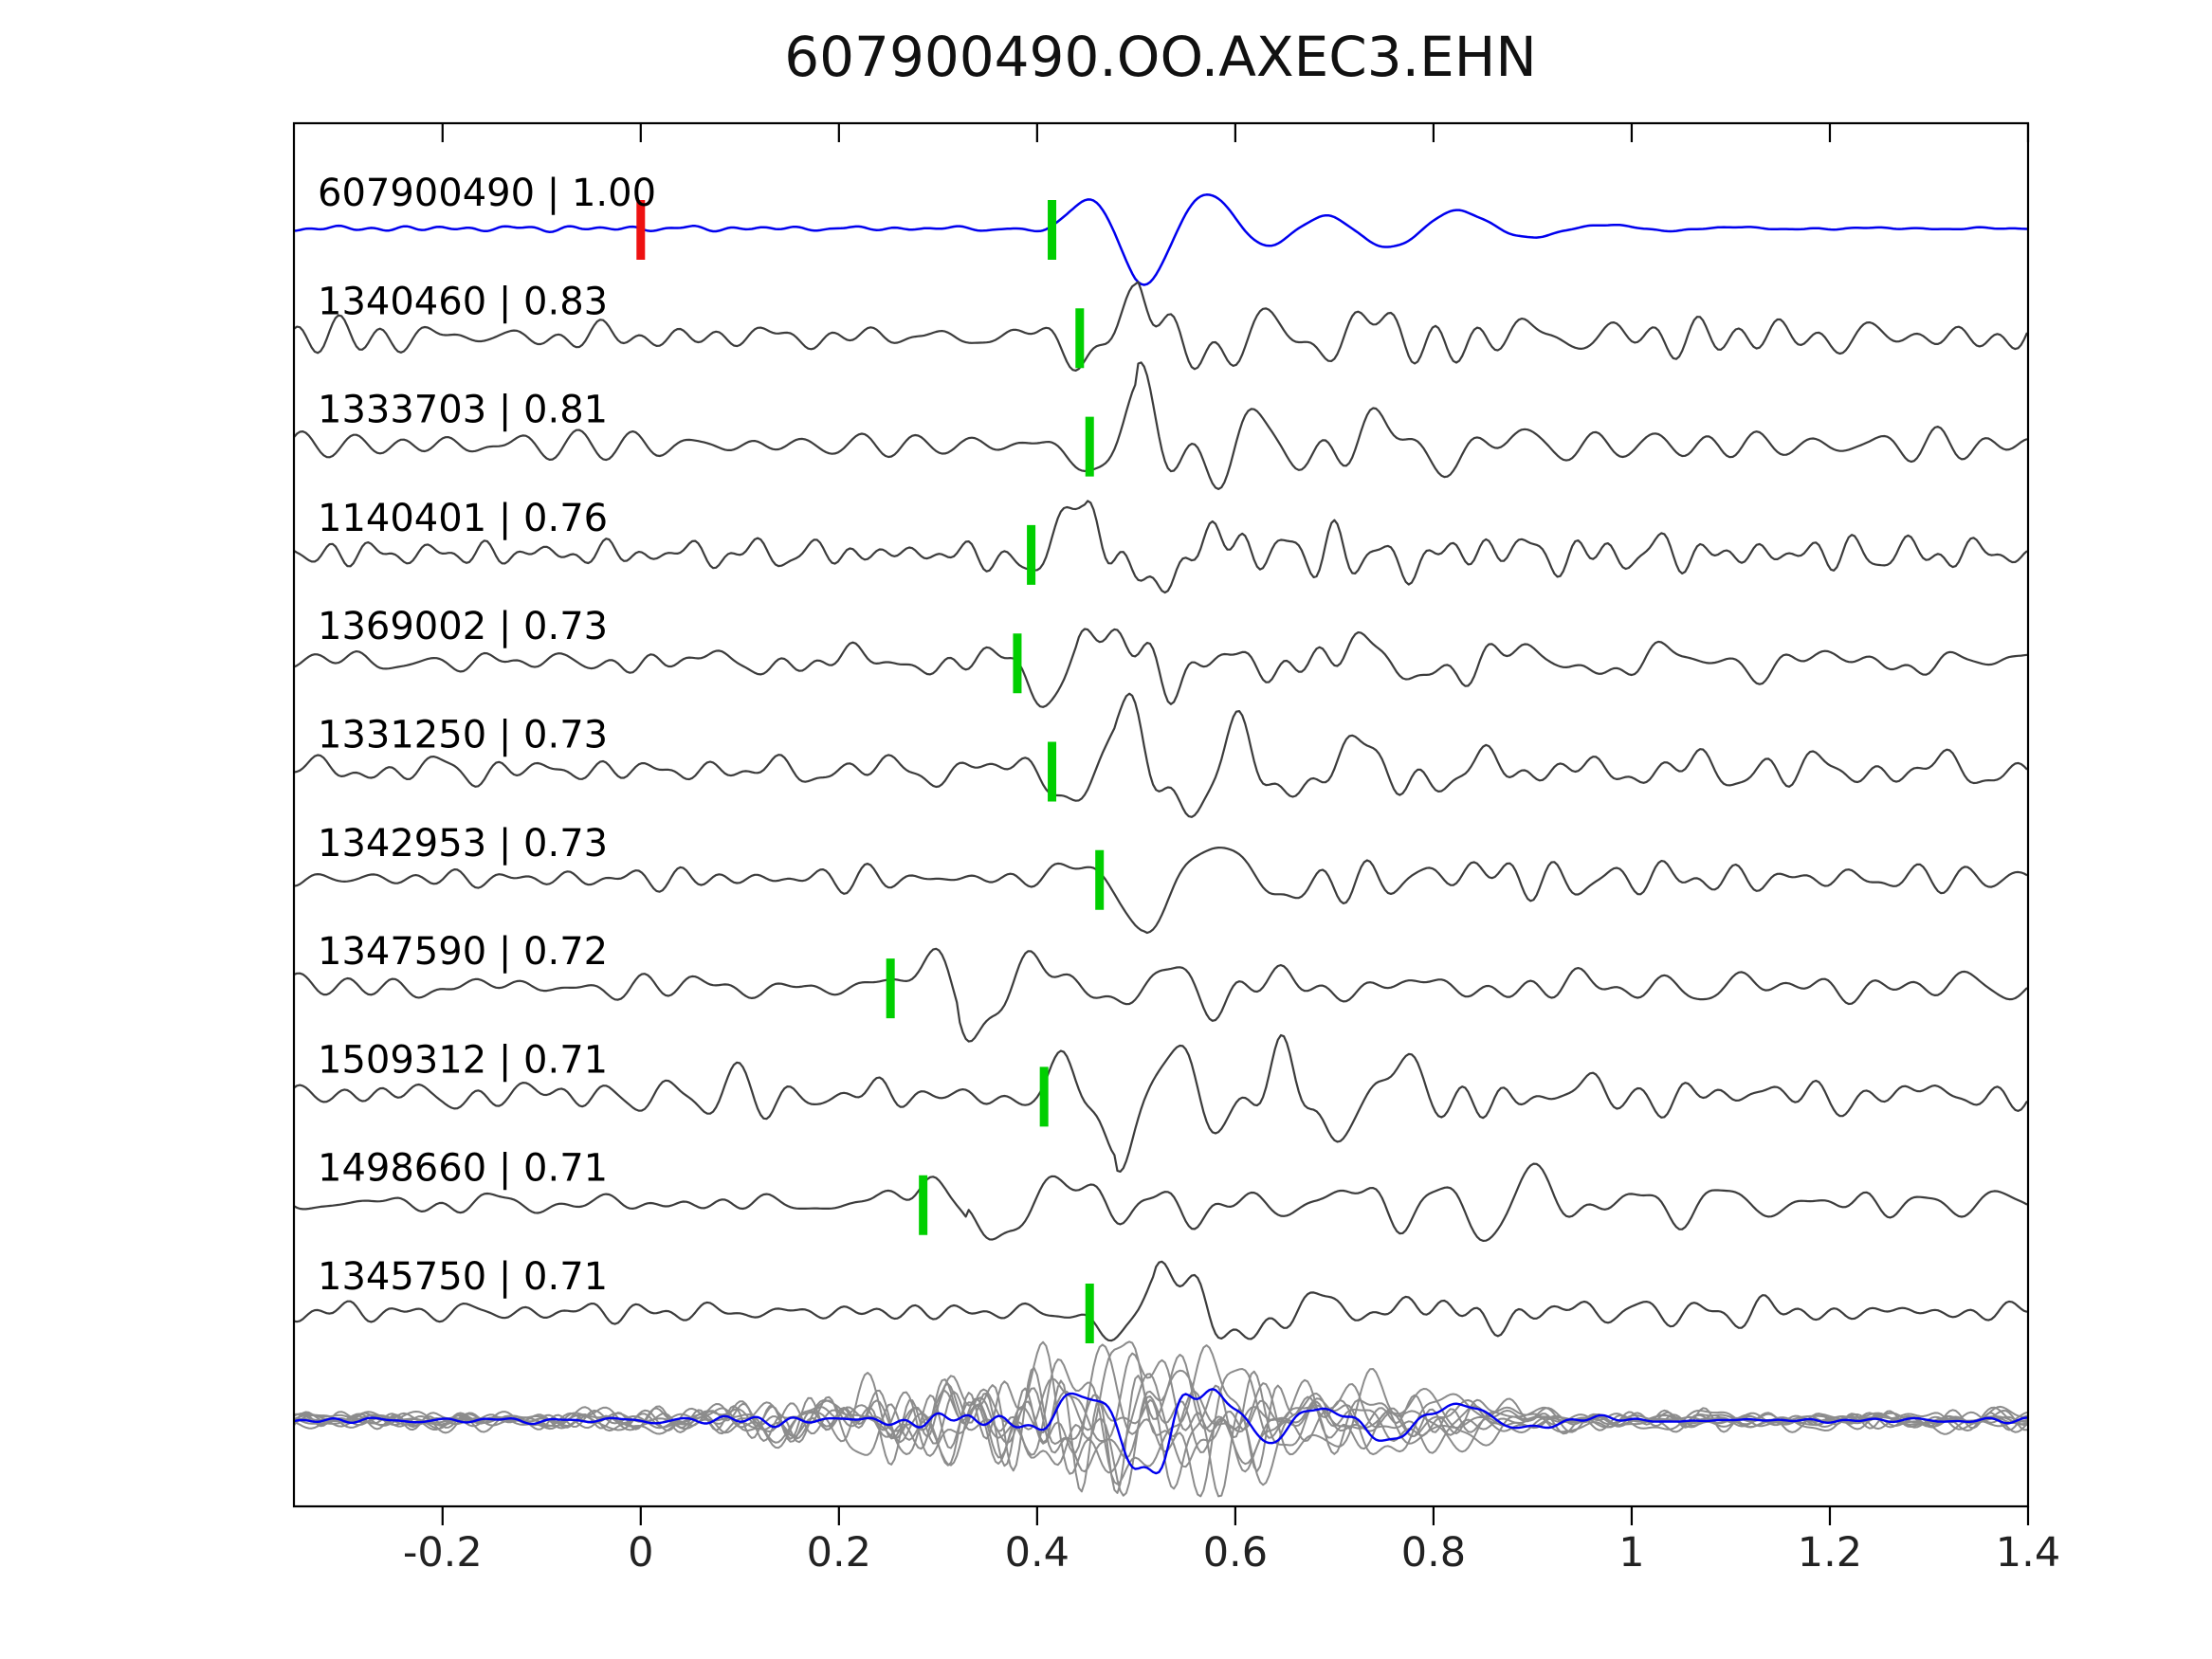 This screenshot has height=1659, width=2212. What do you see at coordinates (2028, 1553) in the screenshot?
I see `x-tick-label: 1.4` at bounding box center [2028, 1553].